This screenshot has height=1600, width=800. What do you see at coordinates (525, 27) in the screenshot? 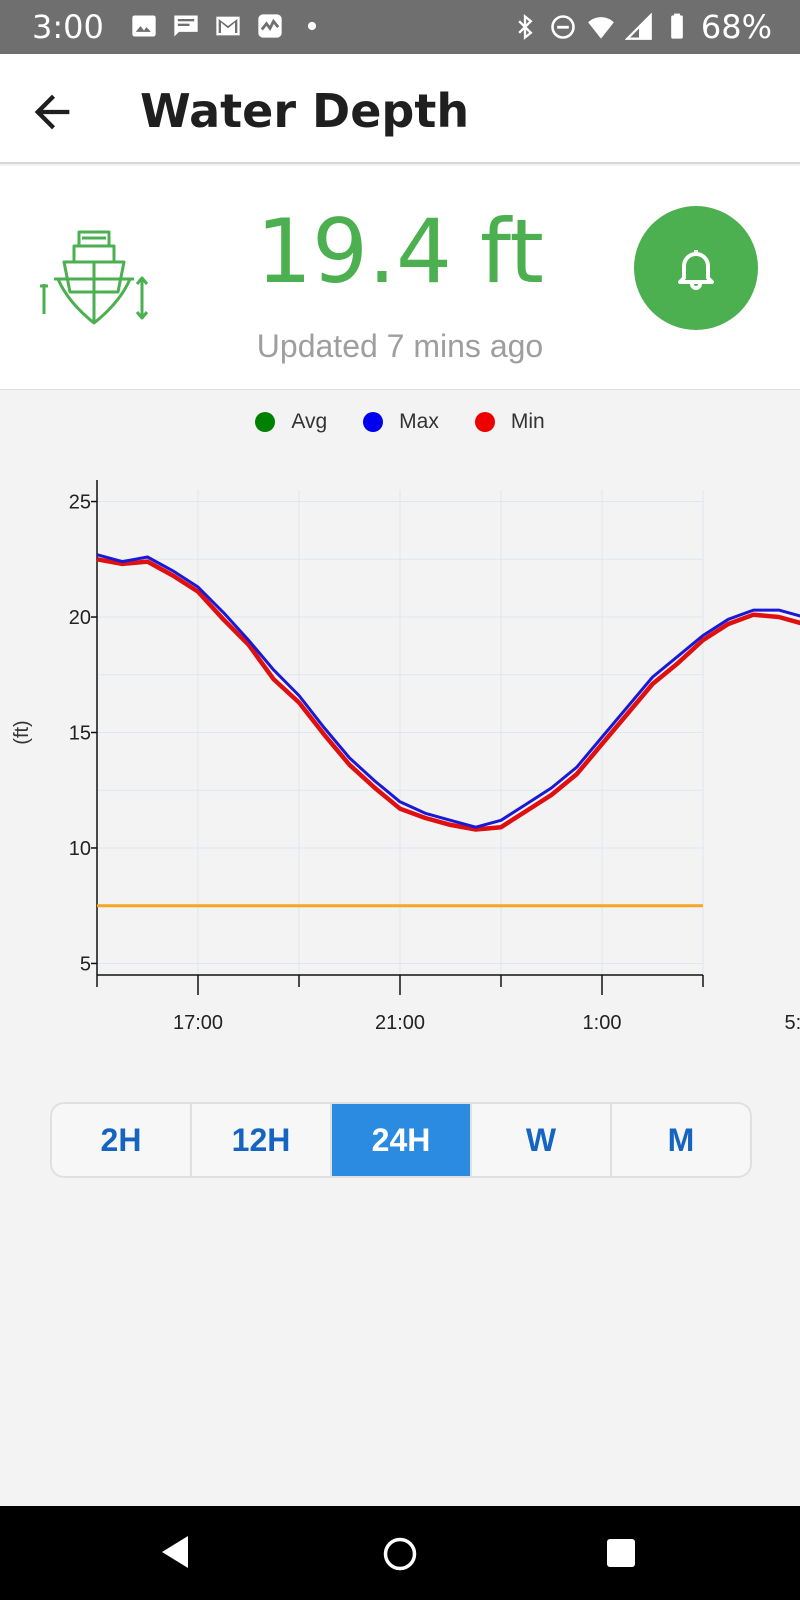
I see `bluetooth-icon` at bounding box center [525, 27].